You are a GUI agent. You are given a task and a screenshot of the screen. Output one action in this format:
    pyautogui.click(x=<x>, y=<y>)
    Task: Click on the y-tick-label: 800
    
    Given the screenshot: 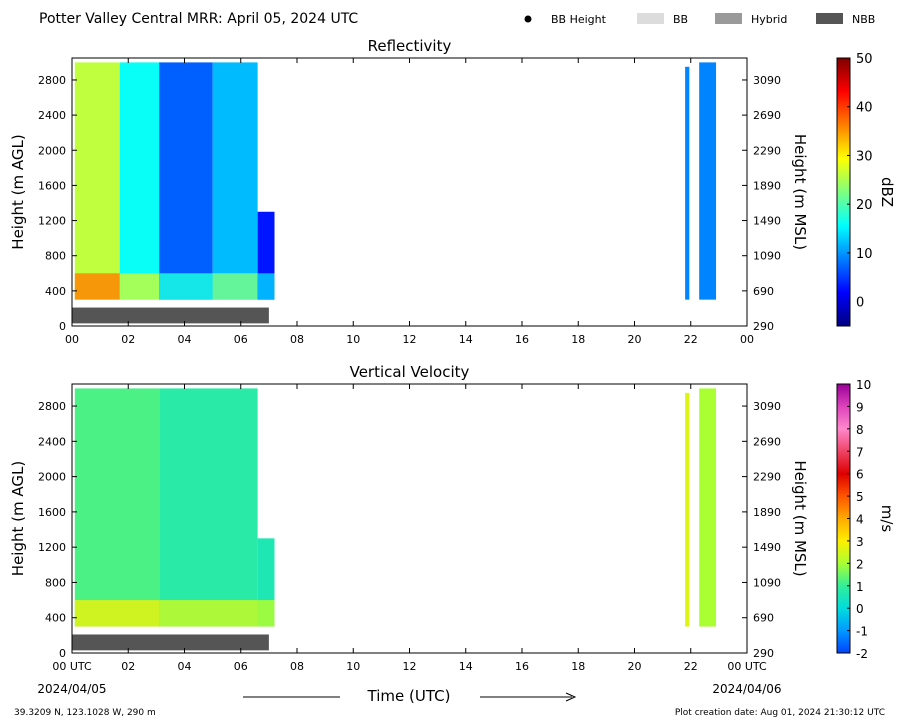 What is the action you would take?
    pyautogui.click(x=55, y=582)
    